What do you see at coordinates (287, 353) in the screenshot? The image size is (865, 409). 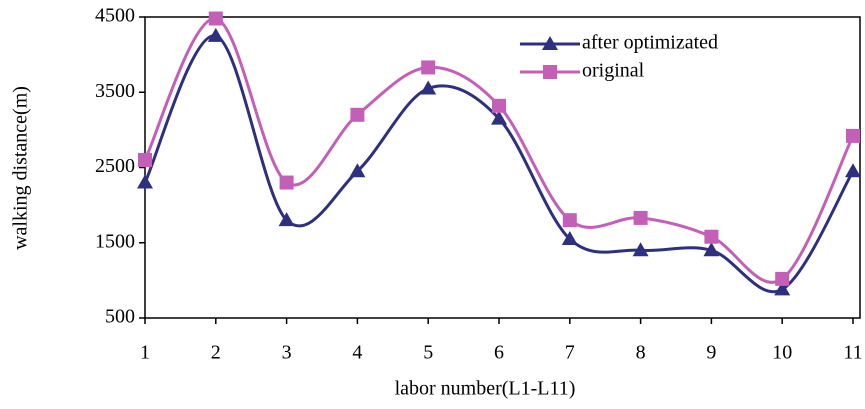 I see `x-tick-label: 3` at bounding box center [287, 353].